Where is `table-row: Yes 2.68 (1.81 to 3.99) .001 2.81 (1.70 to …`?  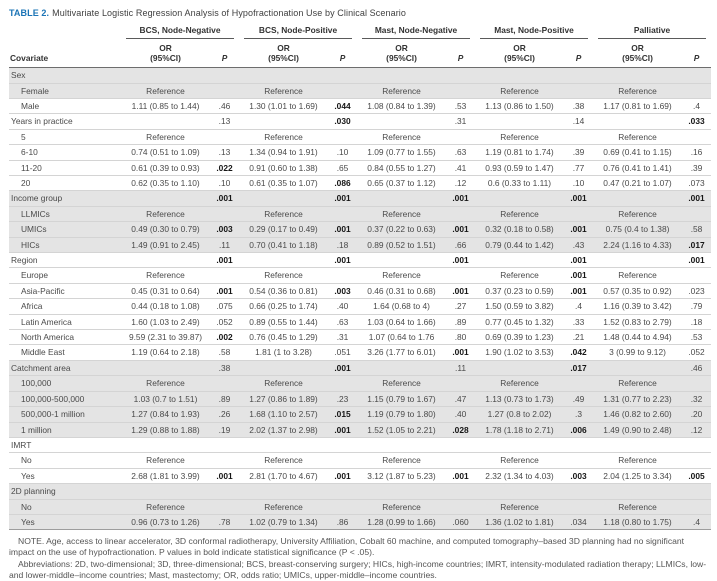
table-row: Yes 2.68 (1.81 to 3.99) .001 2.81 (1.70 to … is located at coordinates (360, 476).